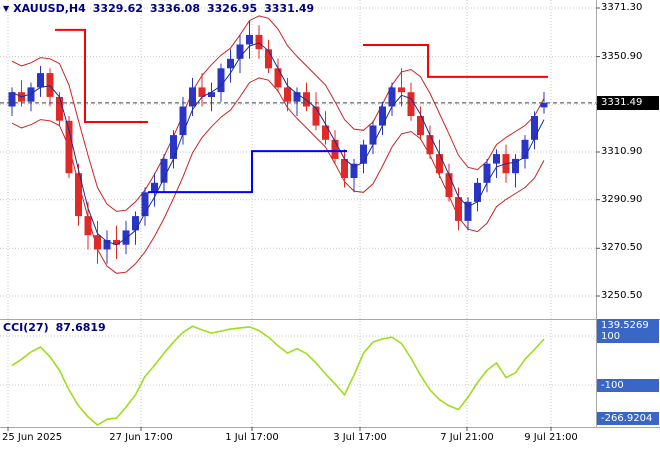 This screenshot has height=450, width=660. Describe the element at coordinates (54, 327) in the screenshot. I see `cci-indicator-label: CCI(27) 87.6819` at that location.